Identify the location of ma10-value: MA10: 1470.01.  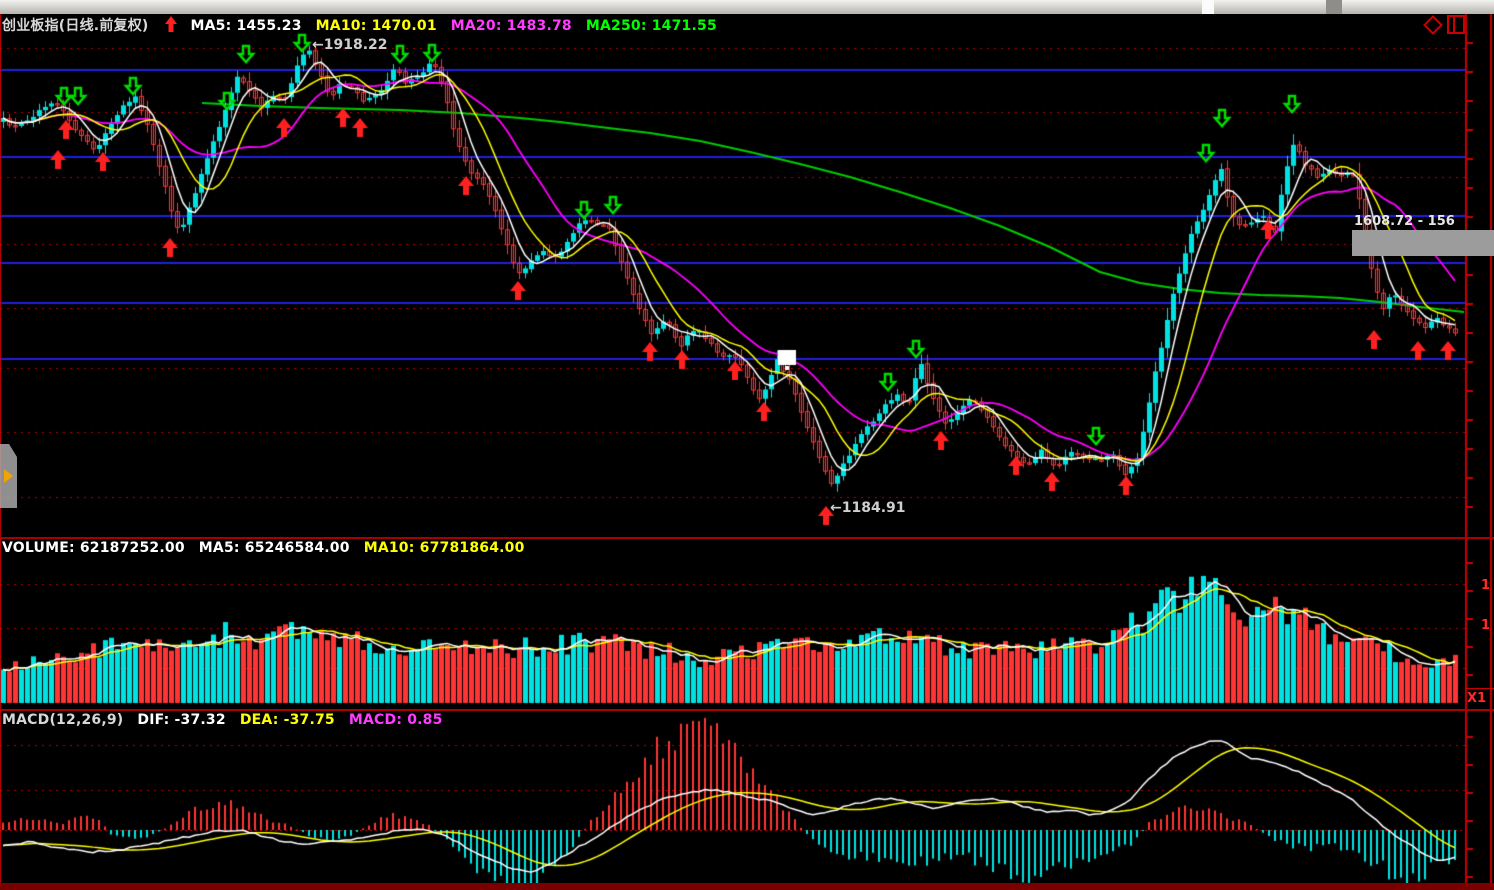
(376, 26).